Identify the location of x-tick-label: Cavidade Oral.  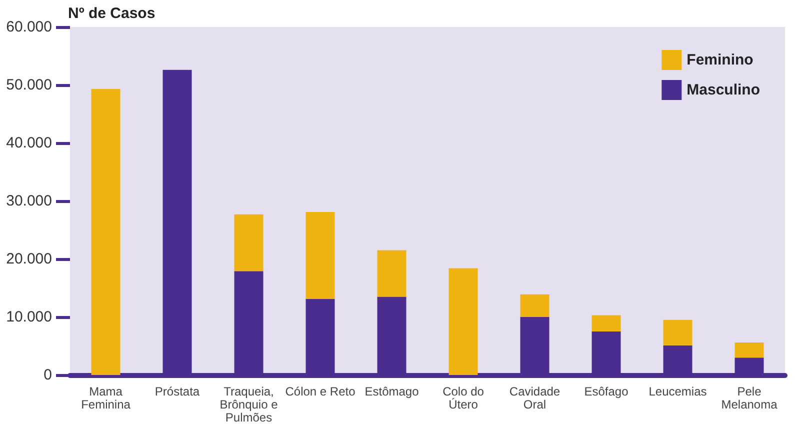
(534, 398).